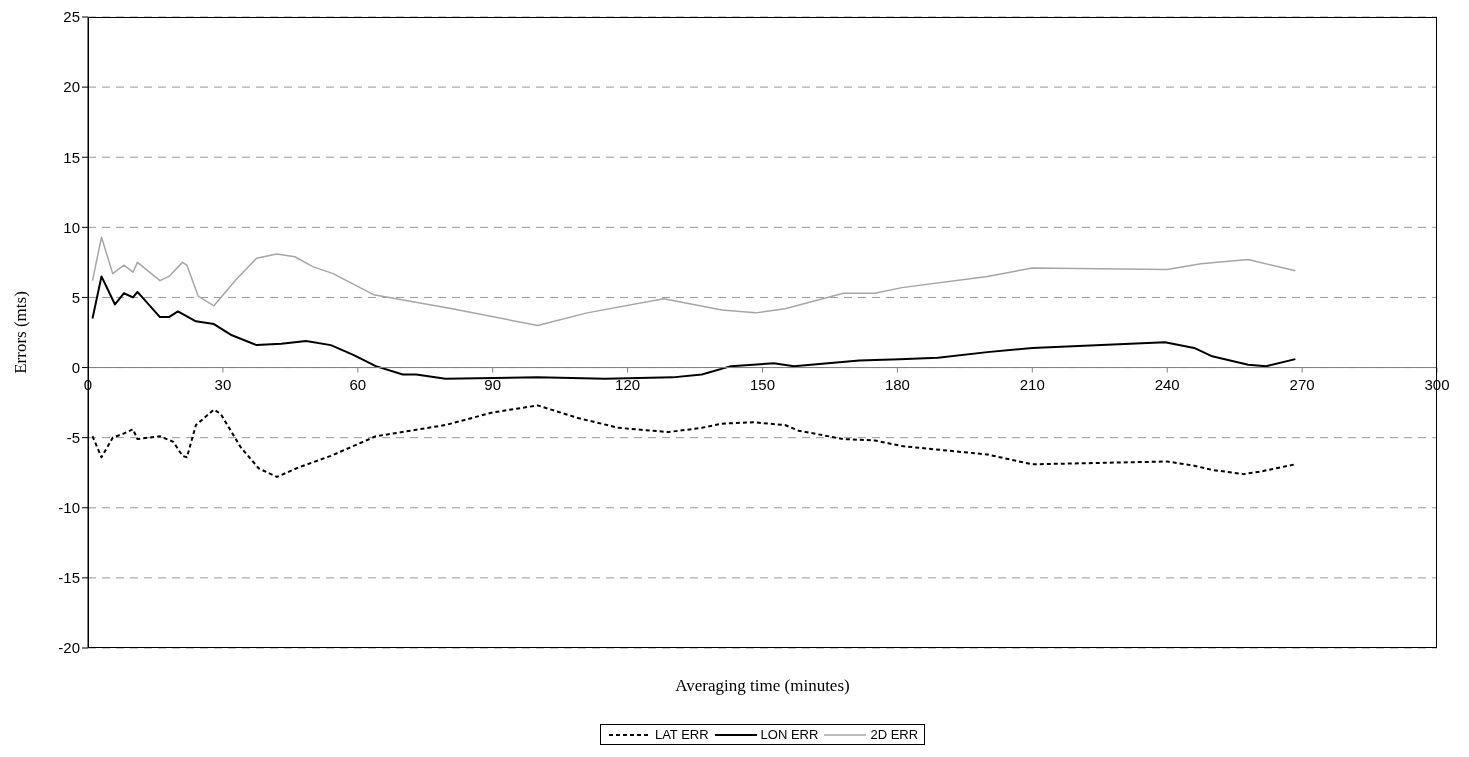  Describe the element at coordinates (894, 734) in the screenshot. I see `legend-label: 2D ERR` at that location.